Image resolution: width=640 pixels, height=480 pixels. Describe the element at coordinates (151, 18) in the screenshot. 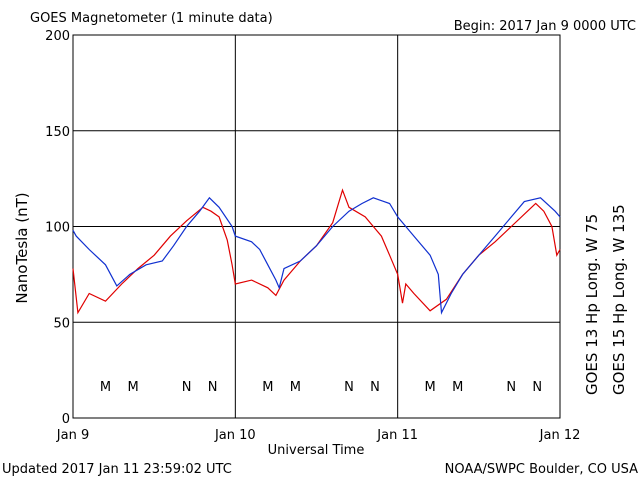

I see `chart-title: GOES Magnetometer (1 minute data)` at that location.